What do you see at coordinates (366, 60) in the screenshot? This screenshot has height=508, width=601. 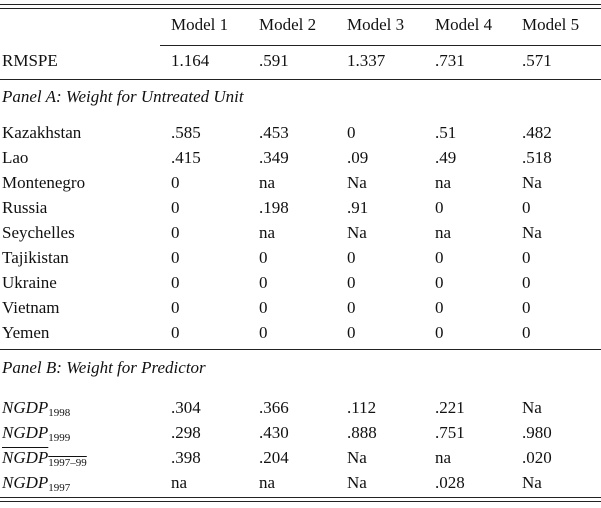 I see `cell: 1.337` at bounding box center [366, 60].